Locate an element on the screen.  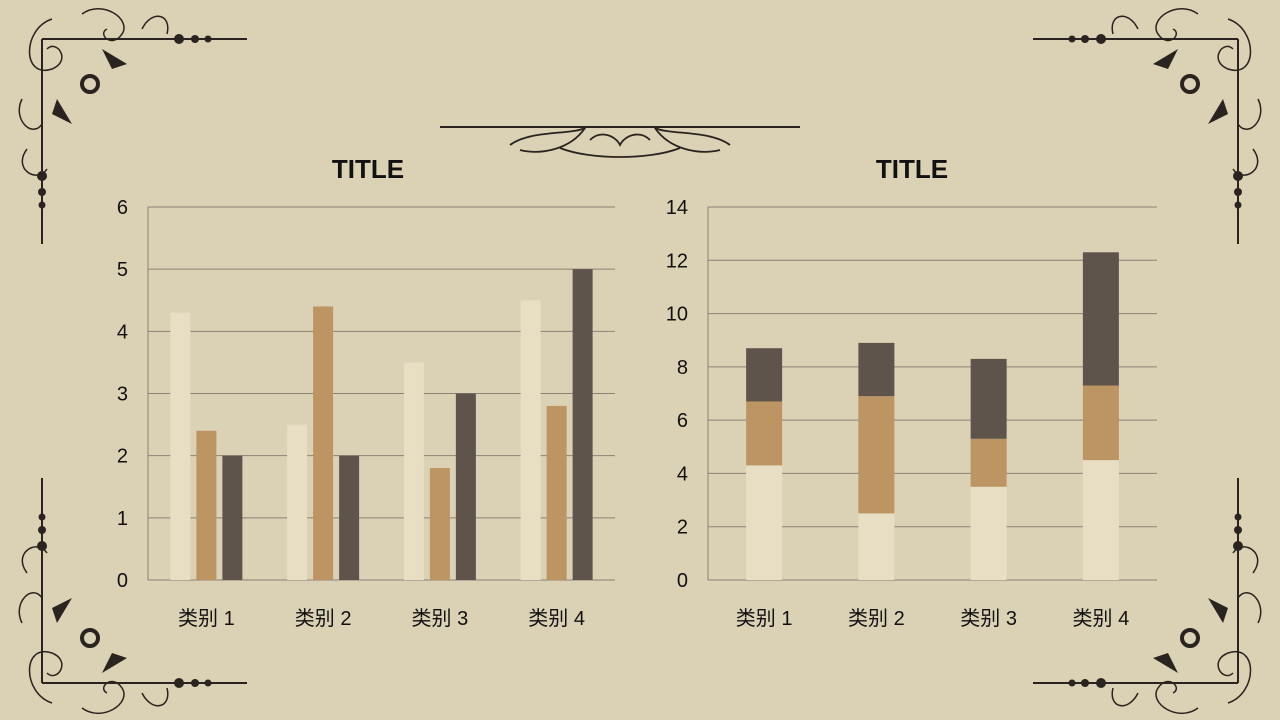
y-tick-label: 3 is located at coordinates (122, 395).